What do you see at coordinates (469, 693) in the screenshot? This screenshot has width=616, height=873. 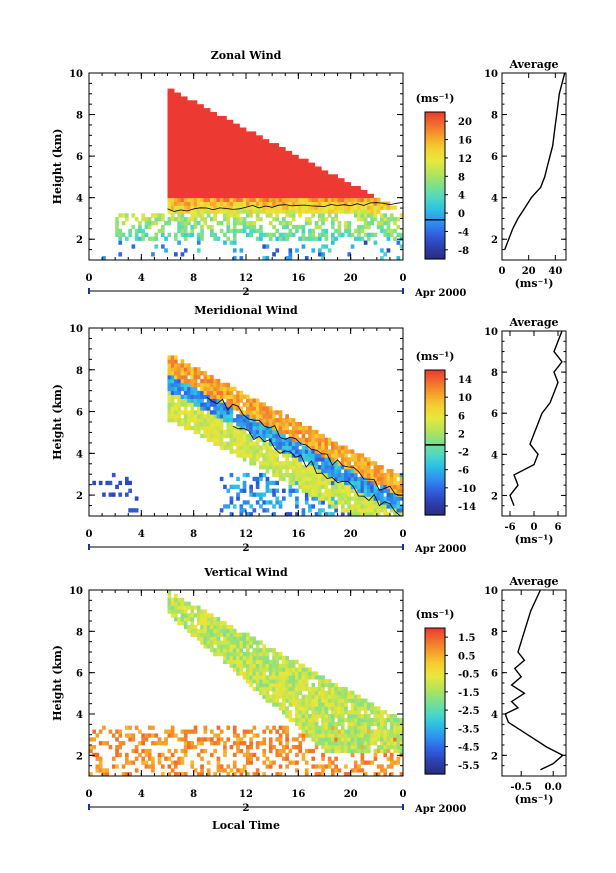 I see `colorbar-tick-label: -1.5` at bounding box center [469, 693].